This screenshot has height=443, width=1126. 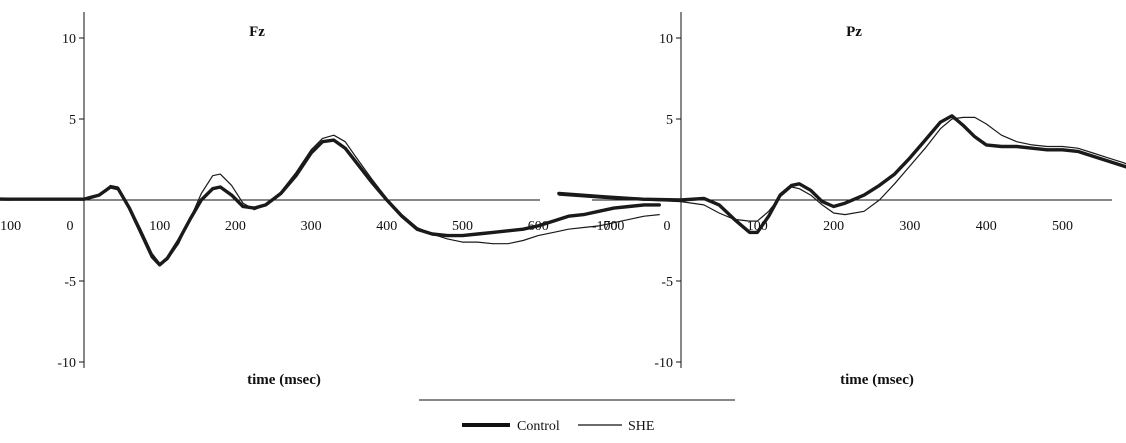 I want to click on fz-x-tick-label: 300, so click(x=311, y=226).